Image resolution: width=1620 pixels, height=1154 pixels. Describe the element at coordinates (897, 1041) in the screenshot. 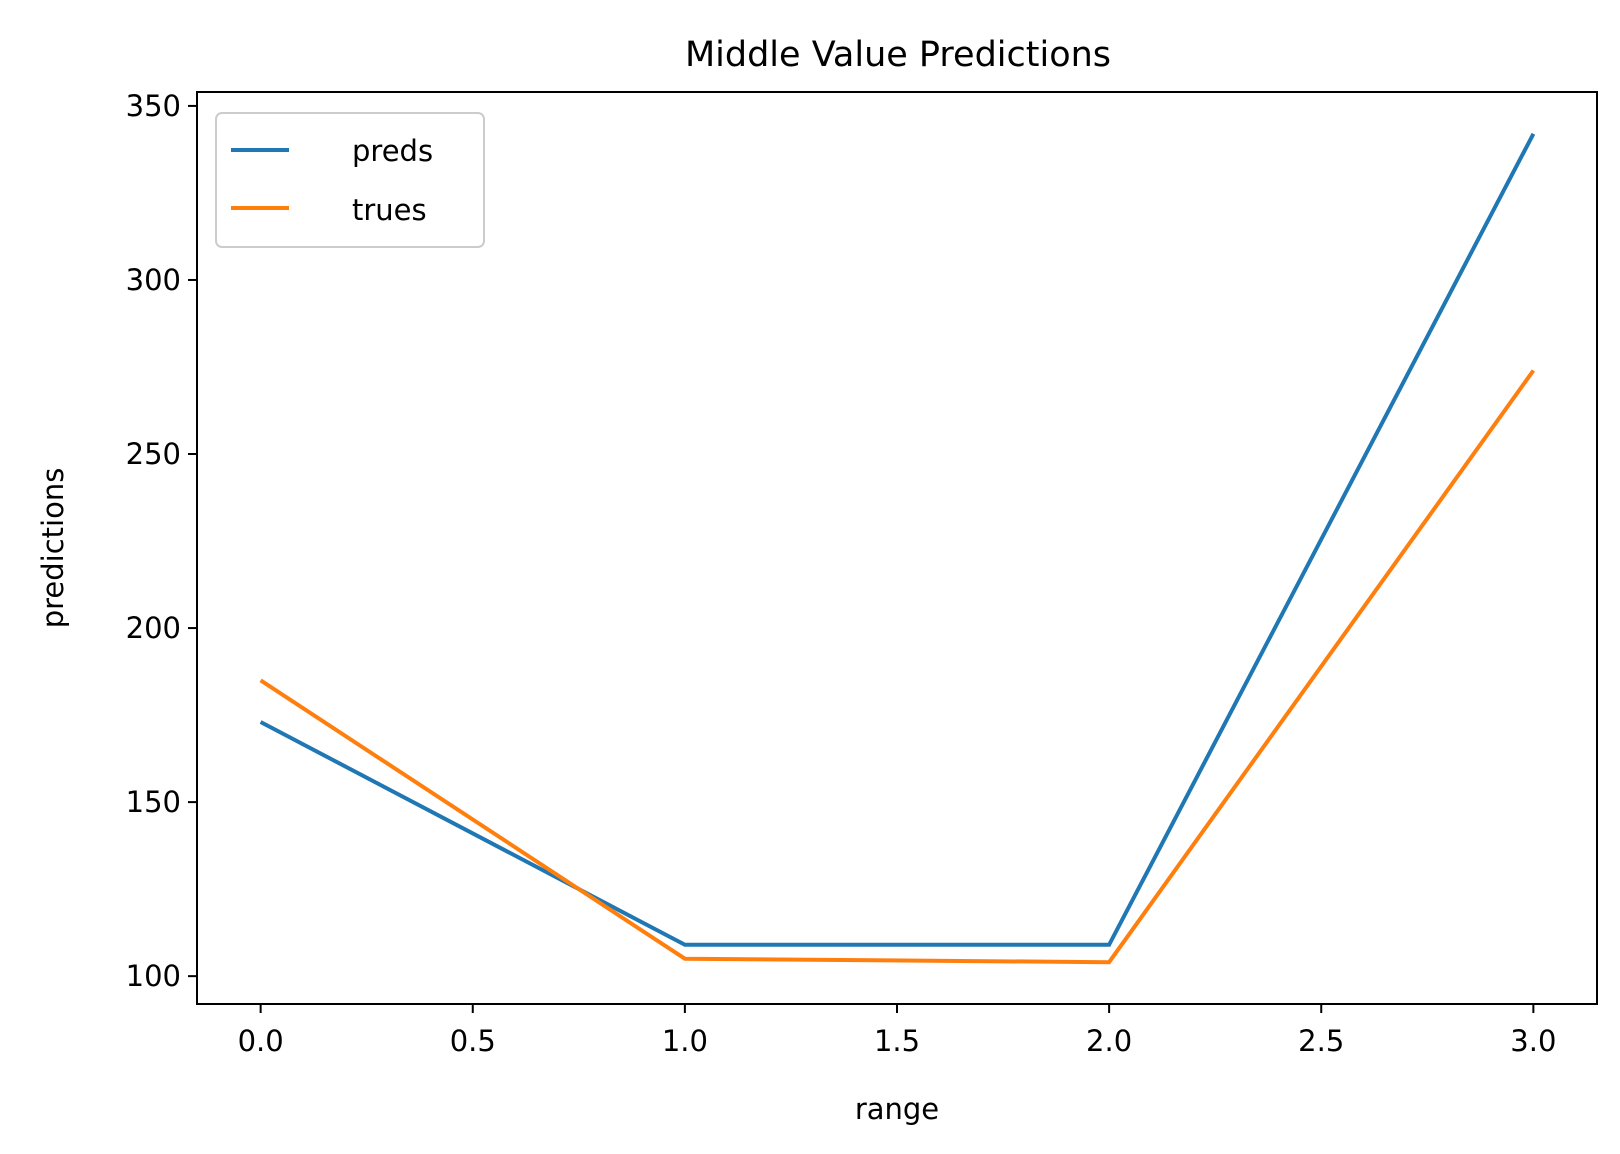

I see `x-tick-label: 1.5` at that location.